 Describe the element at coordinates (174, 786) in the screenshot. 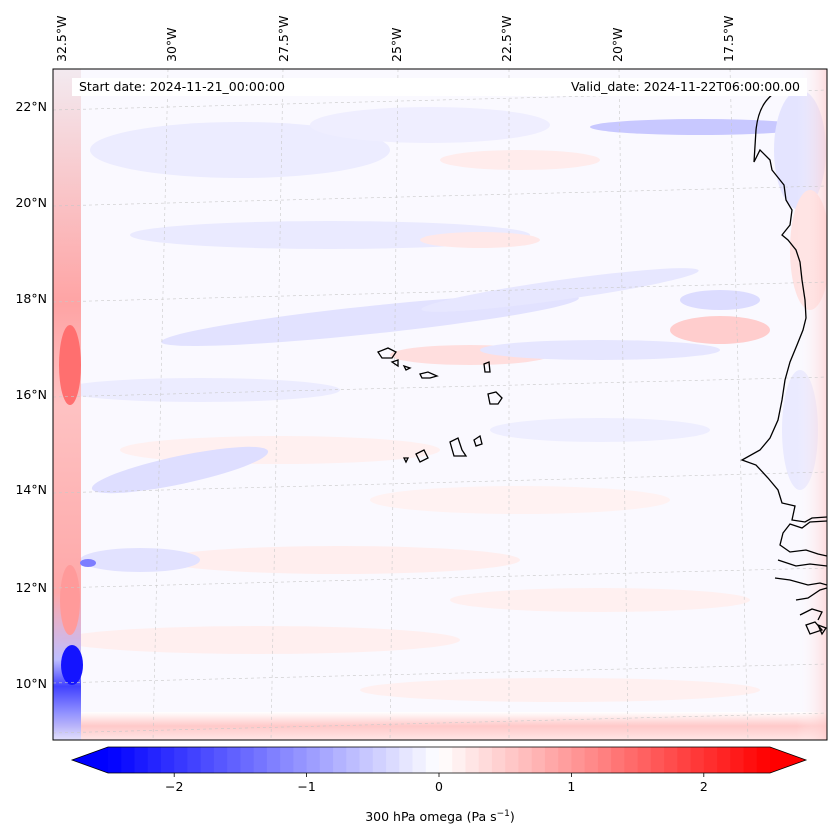

I see `colorbar-tick-label: −2` at that location.